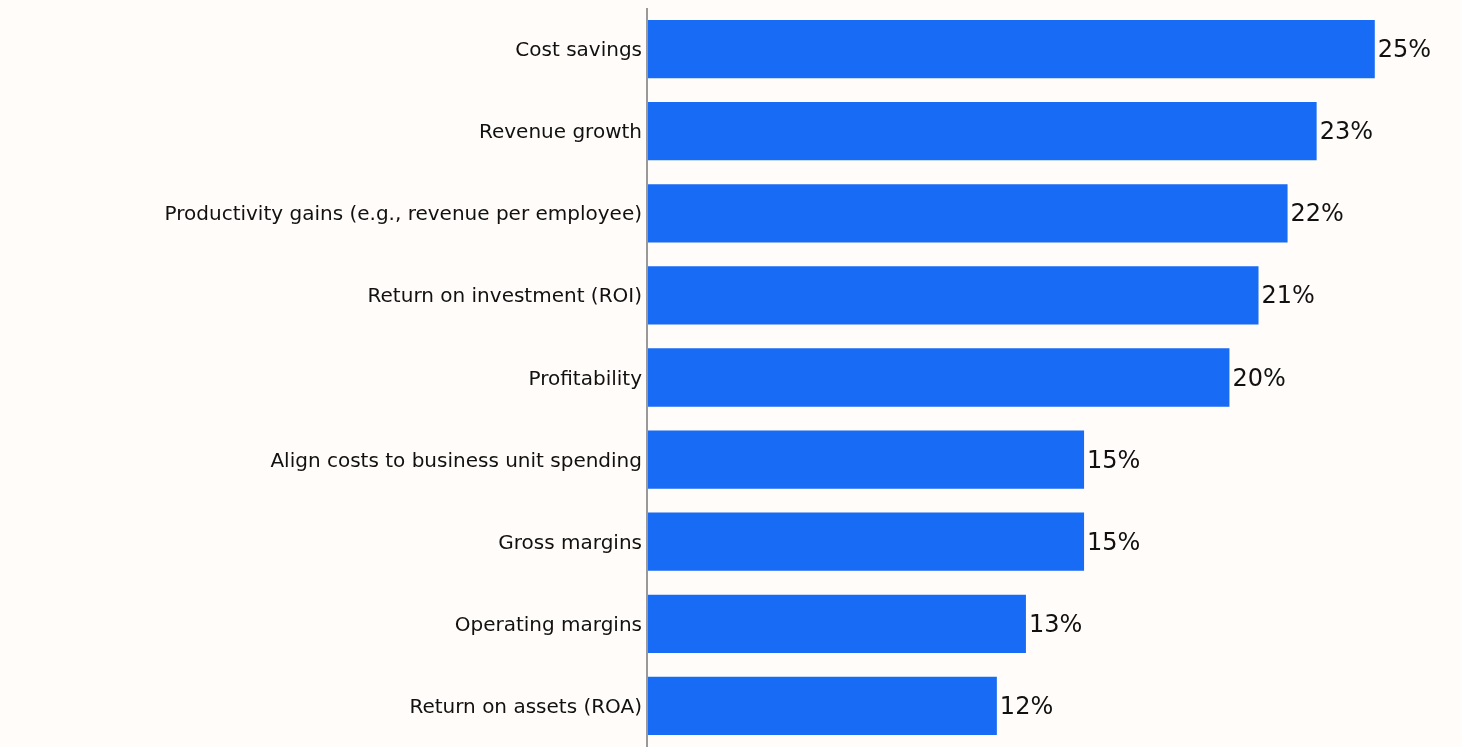 This screenshot has height=747, width=1462. Describe the element at coordinates (1026, 705) in the screenshot. I see `data-label: 12%` at that location.